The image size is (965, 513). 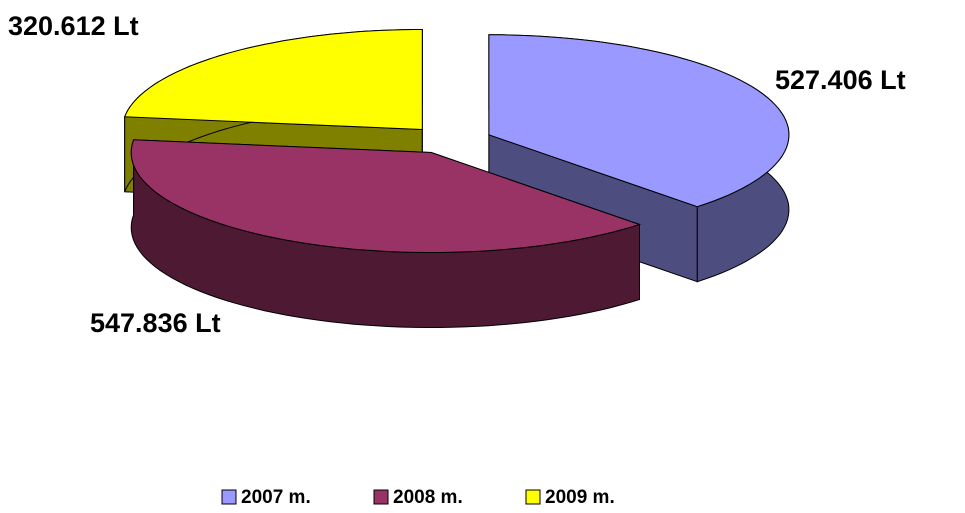 I want to click on legend-label: 2008 m., so click(x=428, y=497).